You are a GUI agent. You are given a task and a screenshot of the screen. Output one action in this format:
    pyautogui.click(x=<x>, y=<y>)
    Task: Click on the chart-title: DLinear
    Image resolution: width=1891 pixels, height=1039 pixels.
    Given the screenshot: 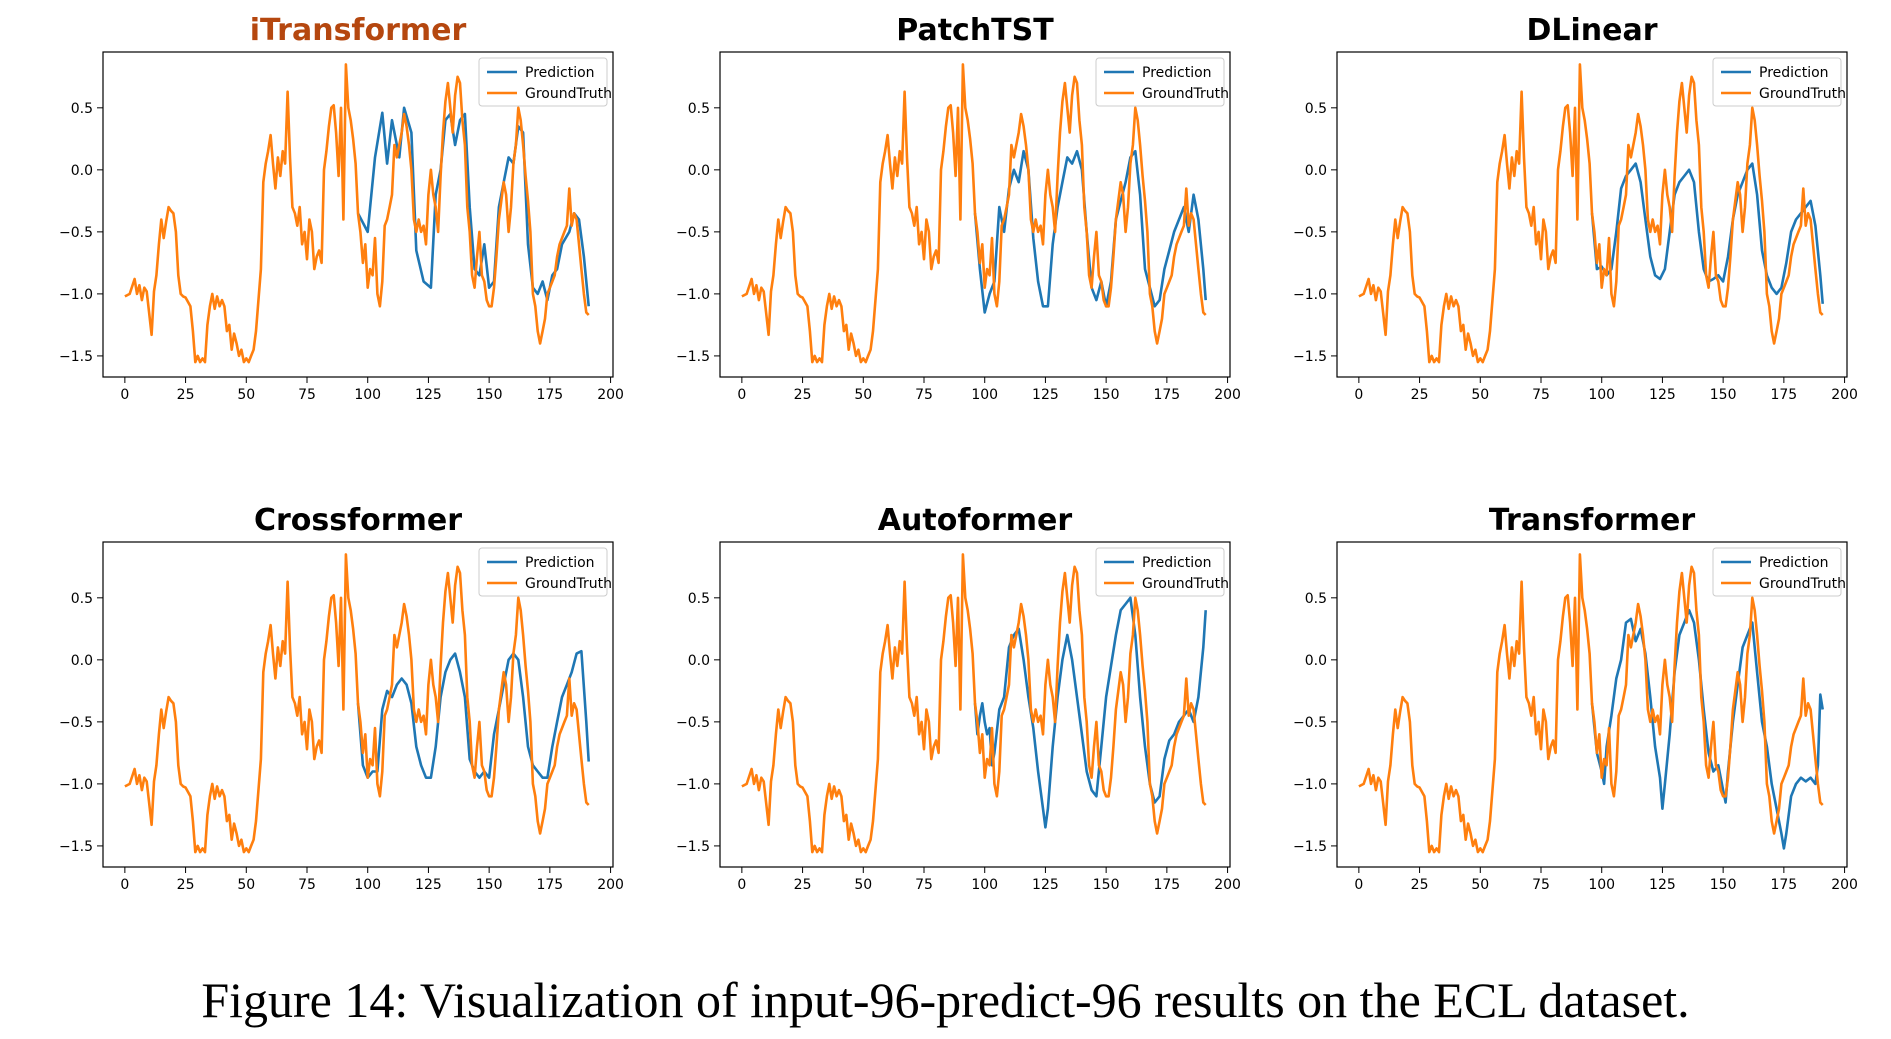 What is the action you would take?
    pyautogui.click(x=1591, y=30)
    